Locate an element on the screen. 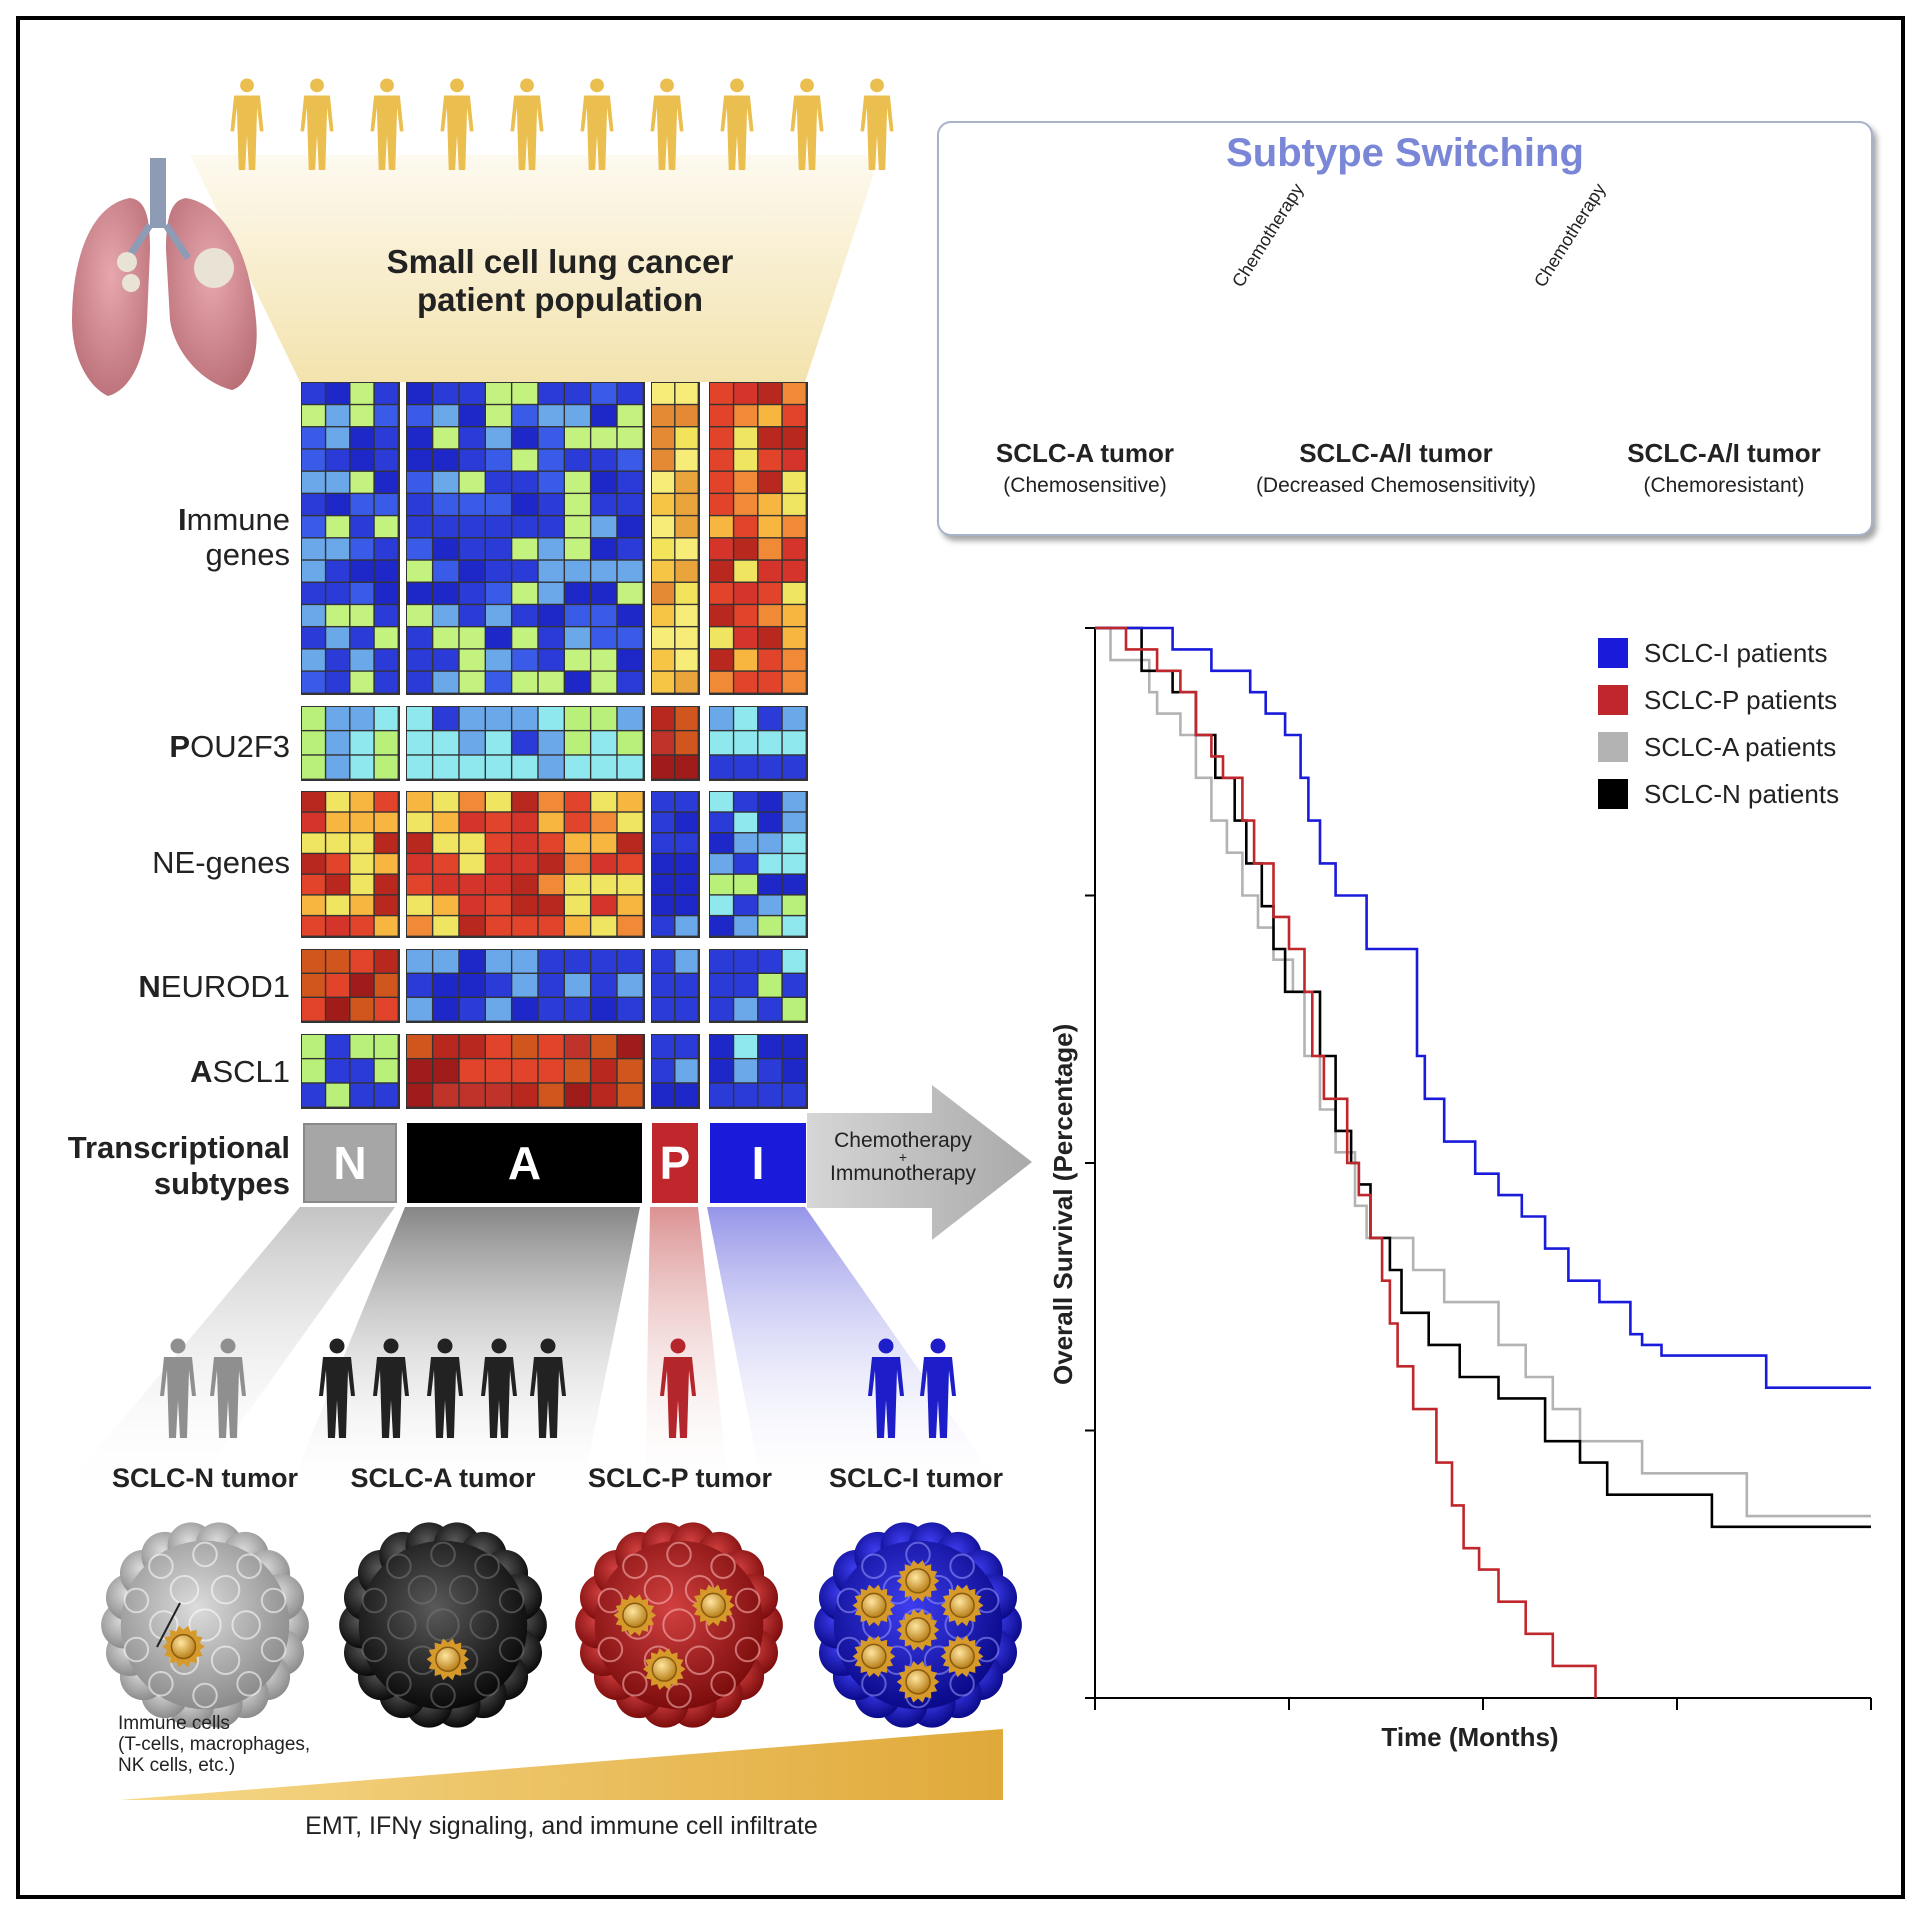  legend-item-sclc-i: SCLC-I patients is located at coordinates (1713, 653).